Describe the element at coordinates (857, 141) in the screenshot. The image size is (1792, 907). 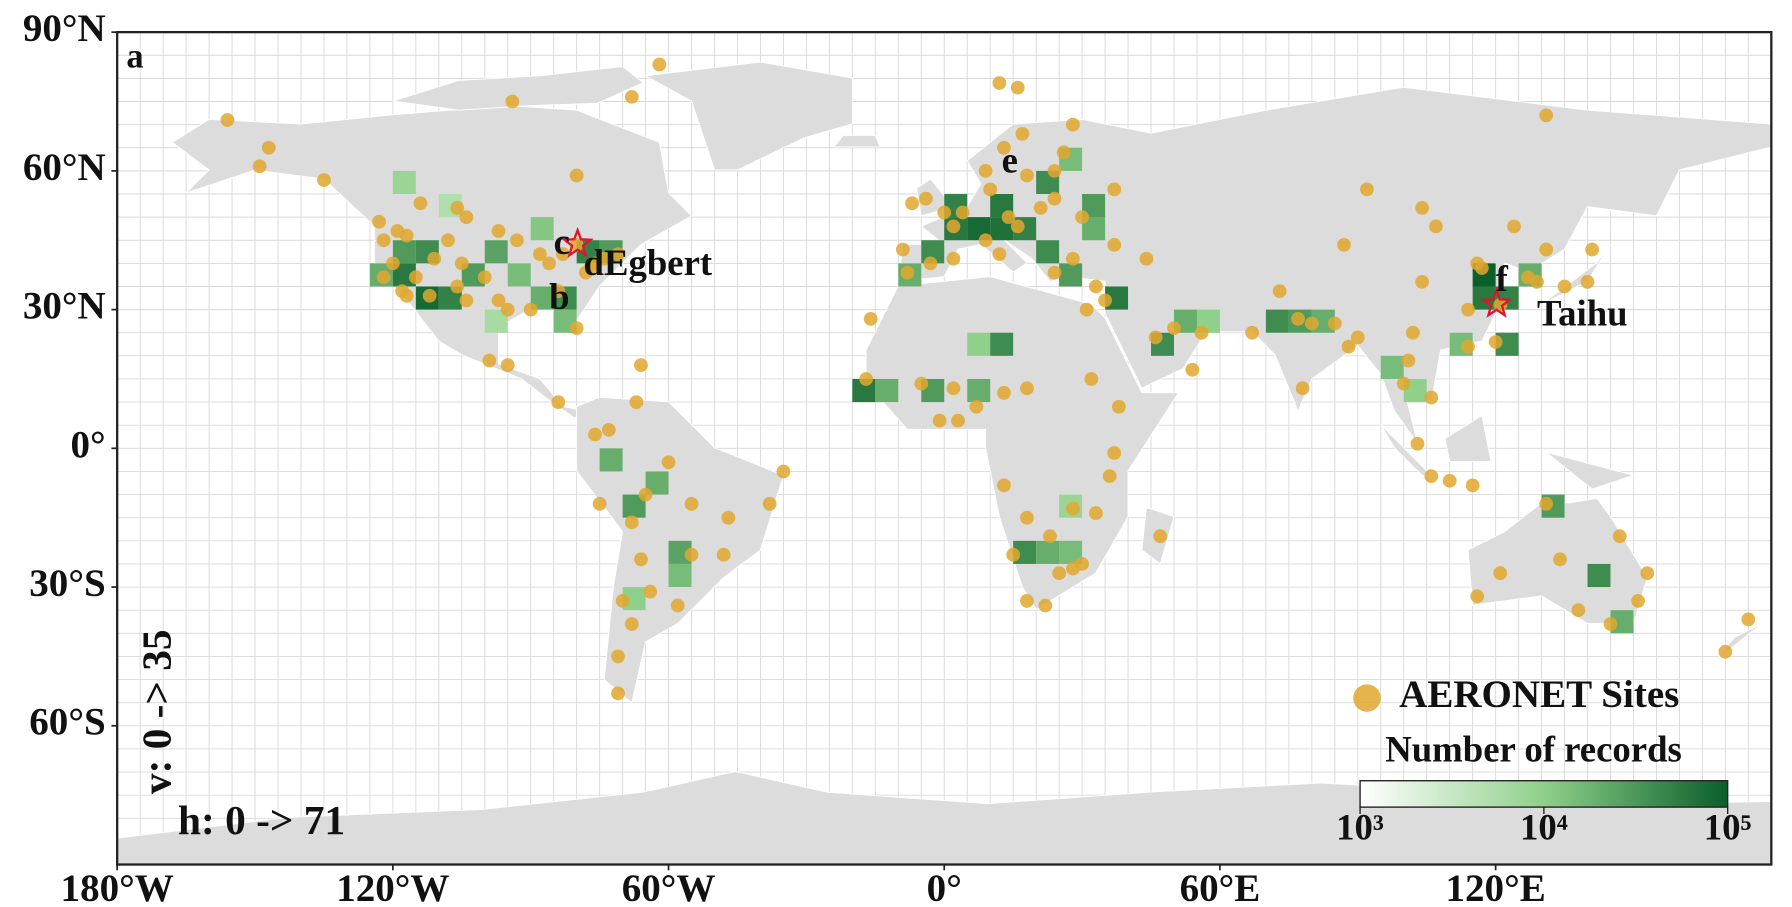
I see `iceland` at that location.